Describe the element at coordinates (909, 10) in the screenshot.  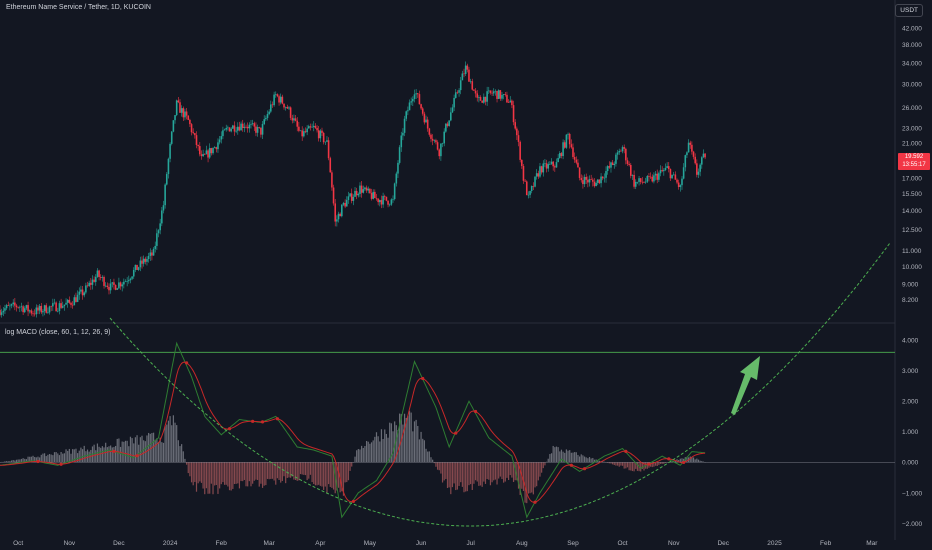
I see `currency-badge: USDT` at that location.